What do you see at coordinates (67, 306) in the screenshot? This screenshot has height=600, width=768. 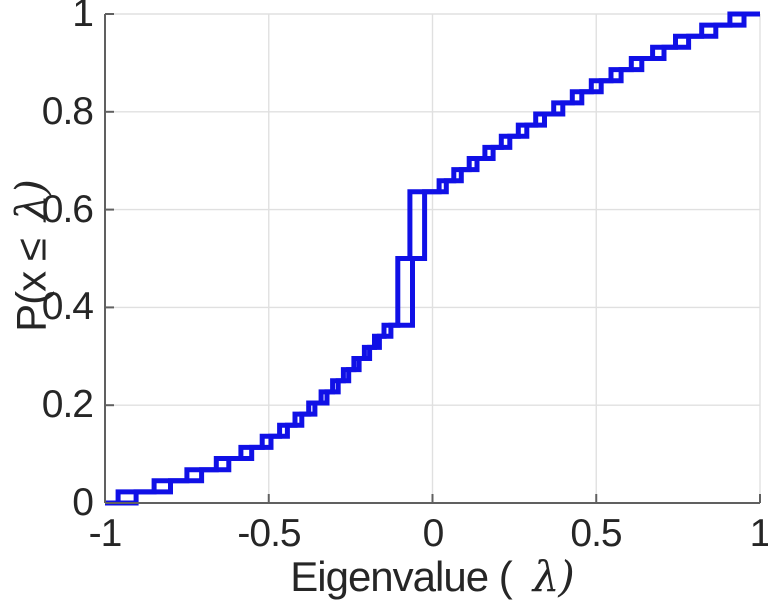 I see `y-axis-tick-label: 0.4` at bounding box center [67, 306].